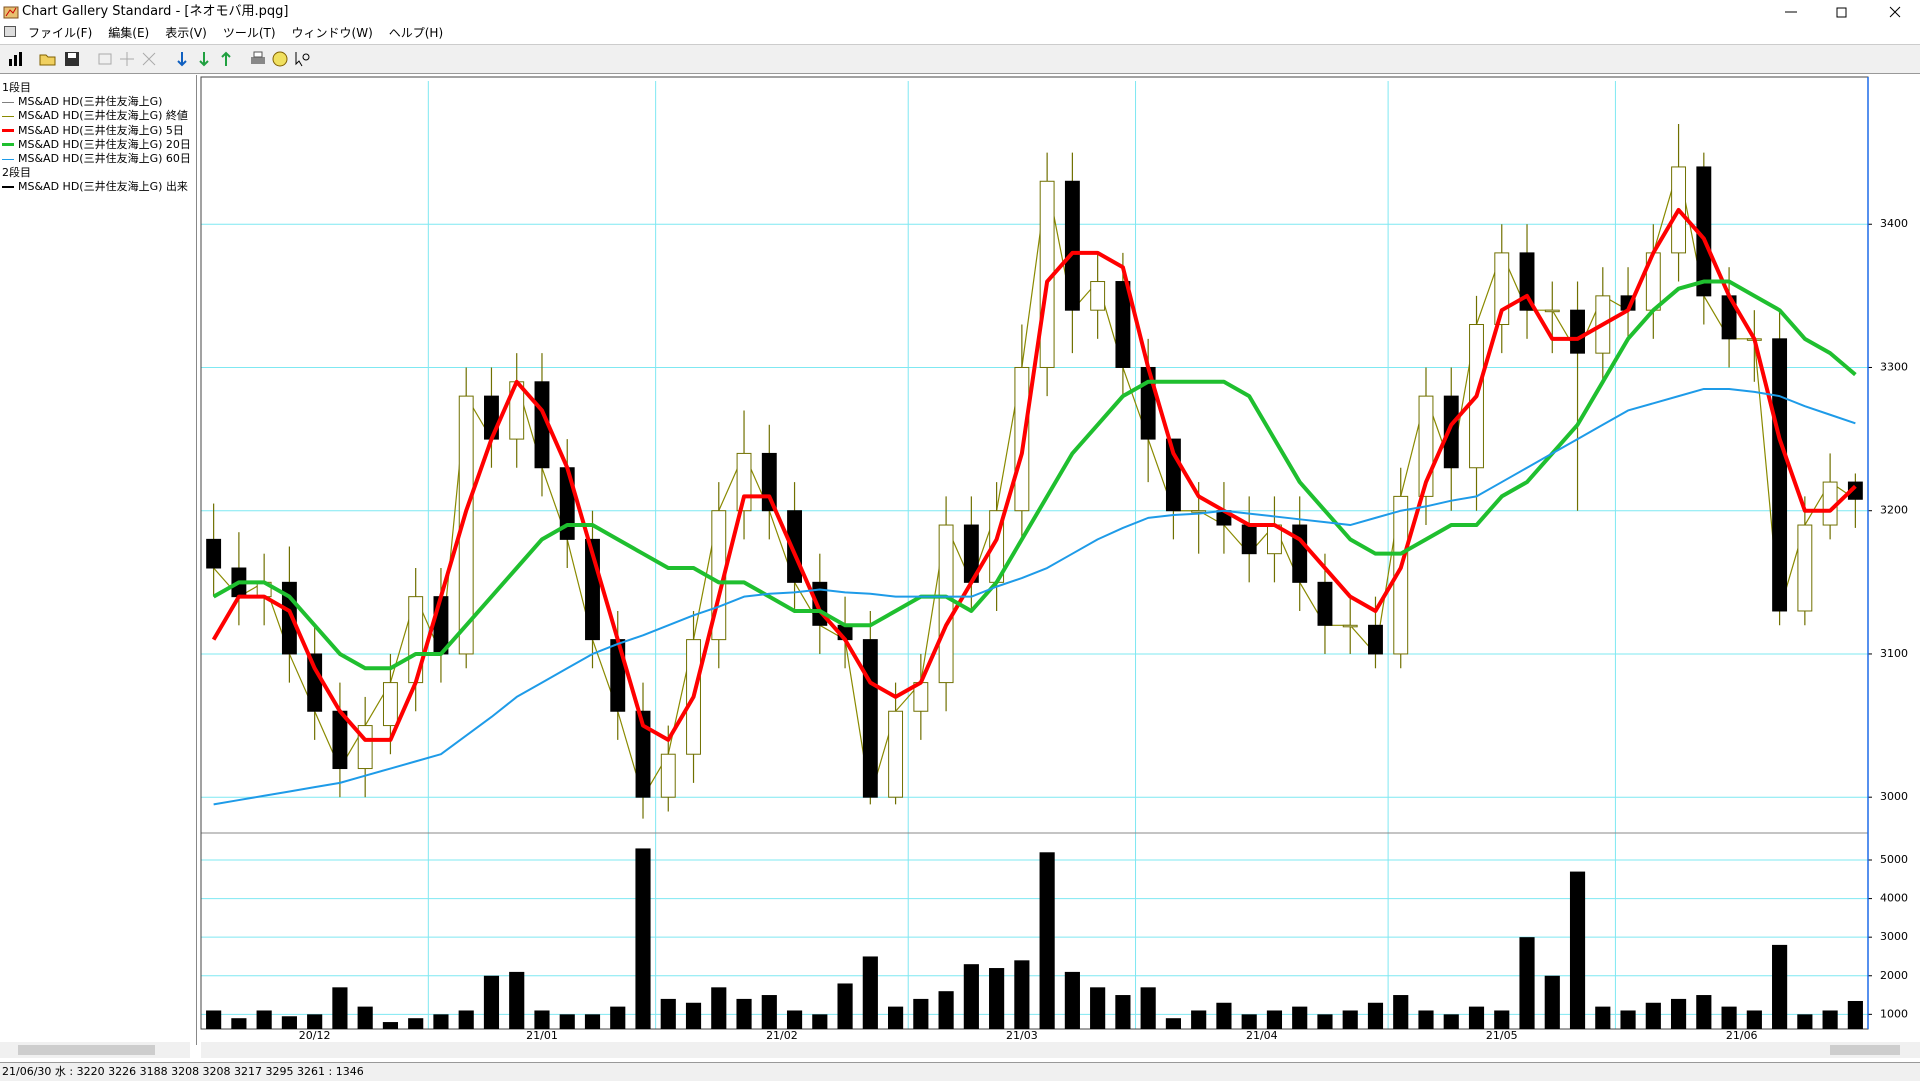  I want to click on legend-entry: MS&AD HD(三井住友海上G), so click(82, 102).